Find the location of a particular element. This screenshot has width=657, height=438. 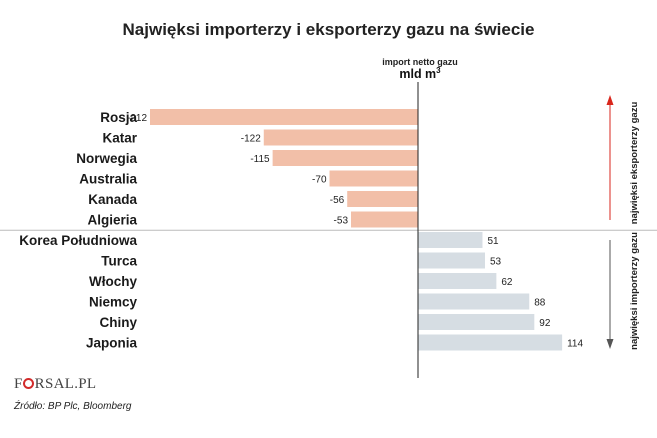

forsal-logo: F RSAL.PL is located at coordinates (55, 384).